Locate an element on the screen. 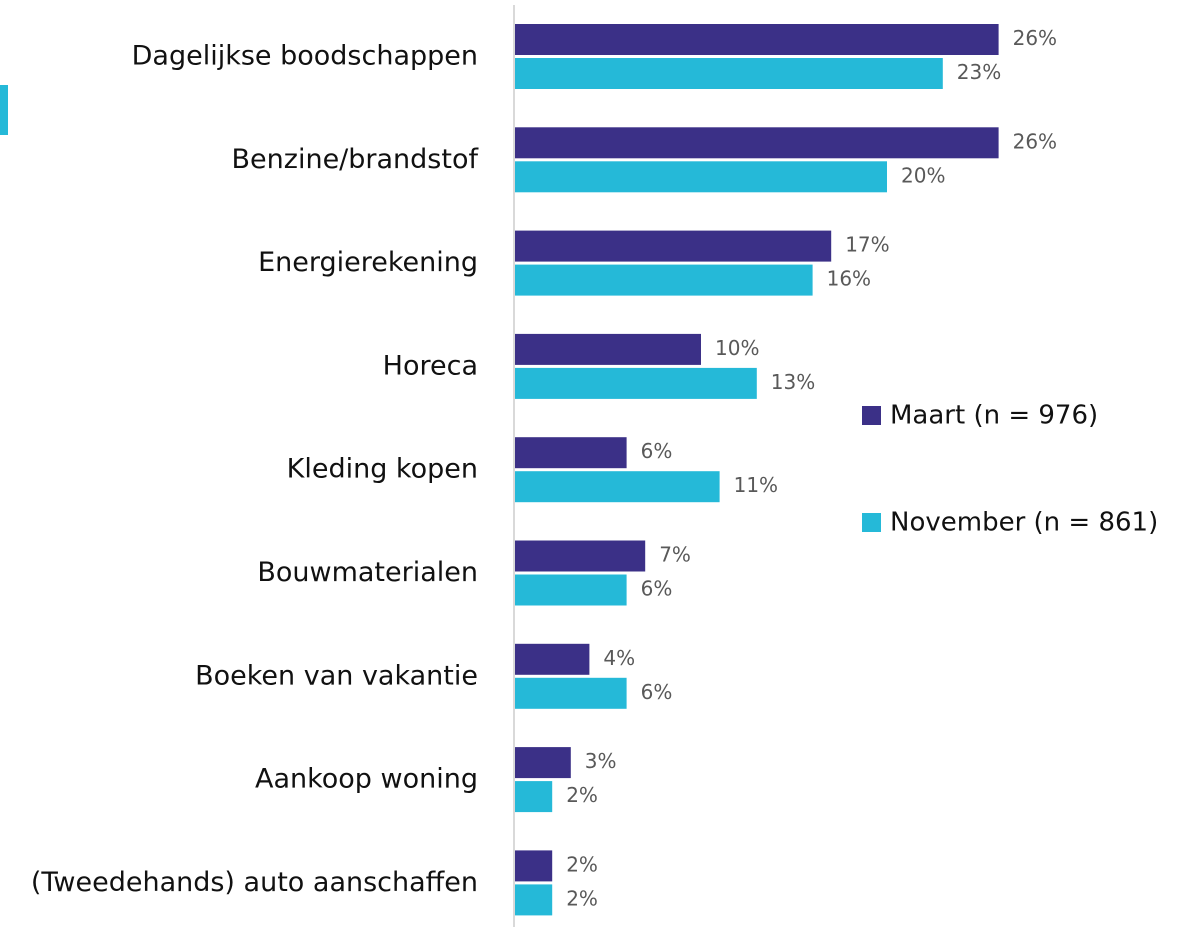  category-label: Bouwmaterialen is located at coordinates (367, 572).